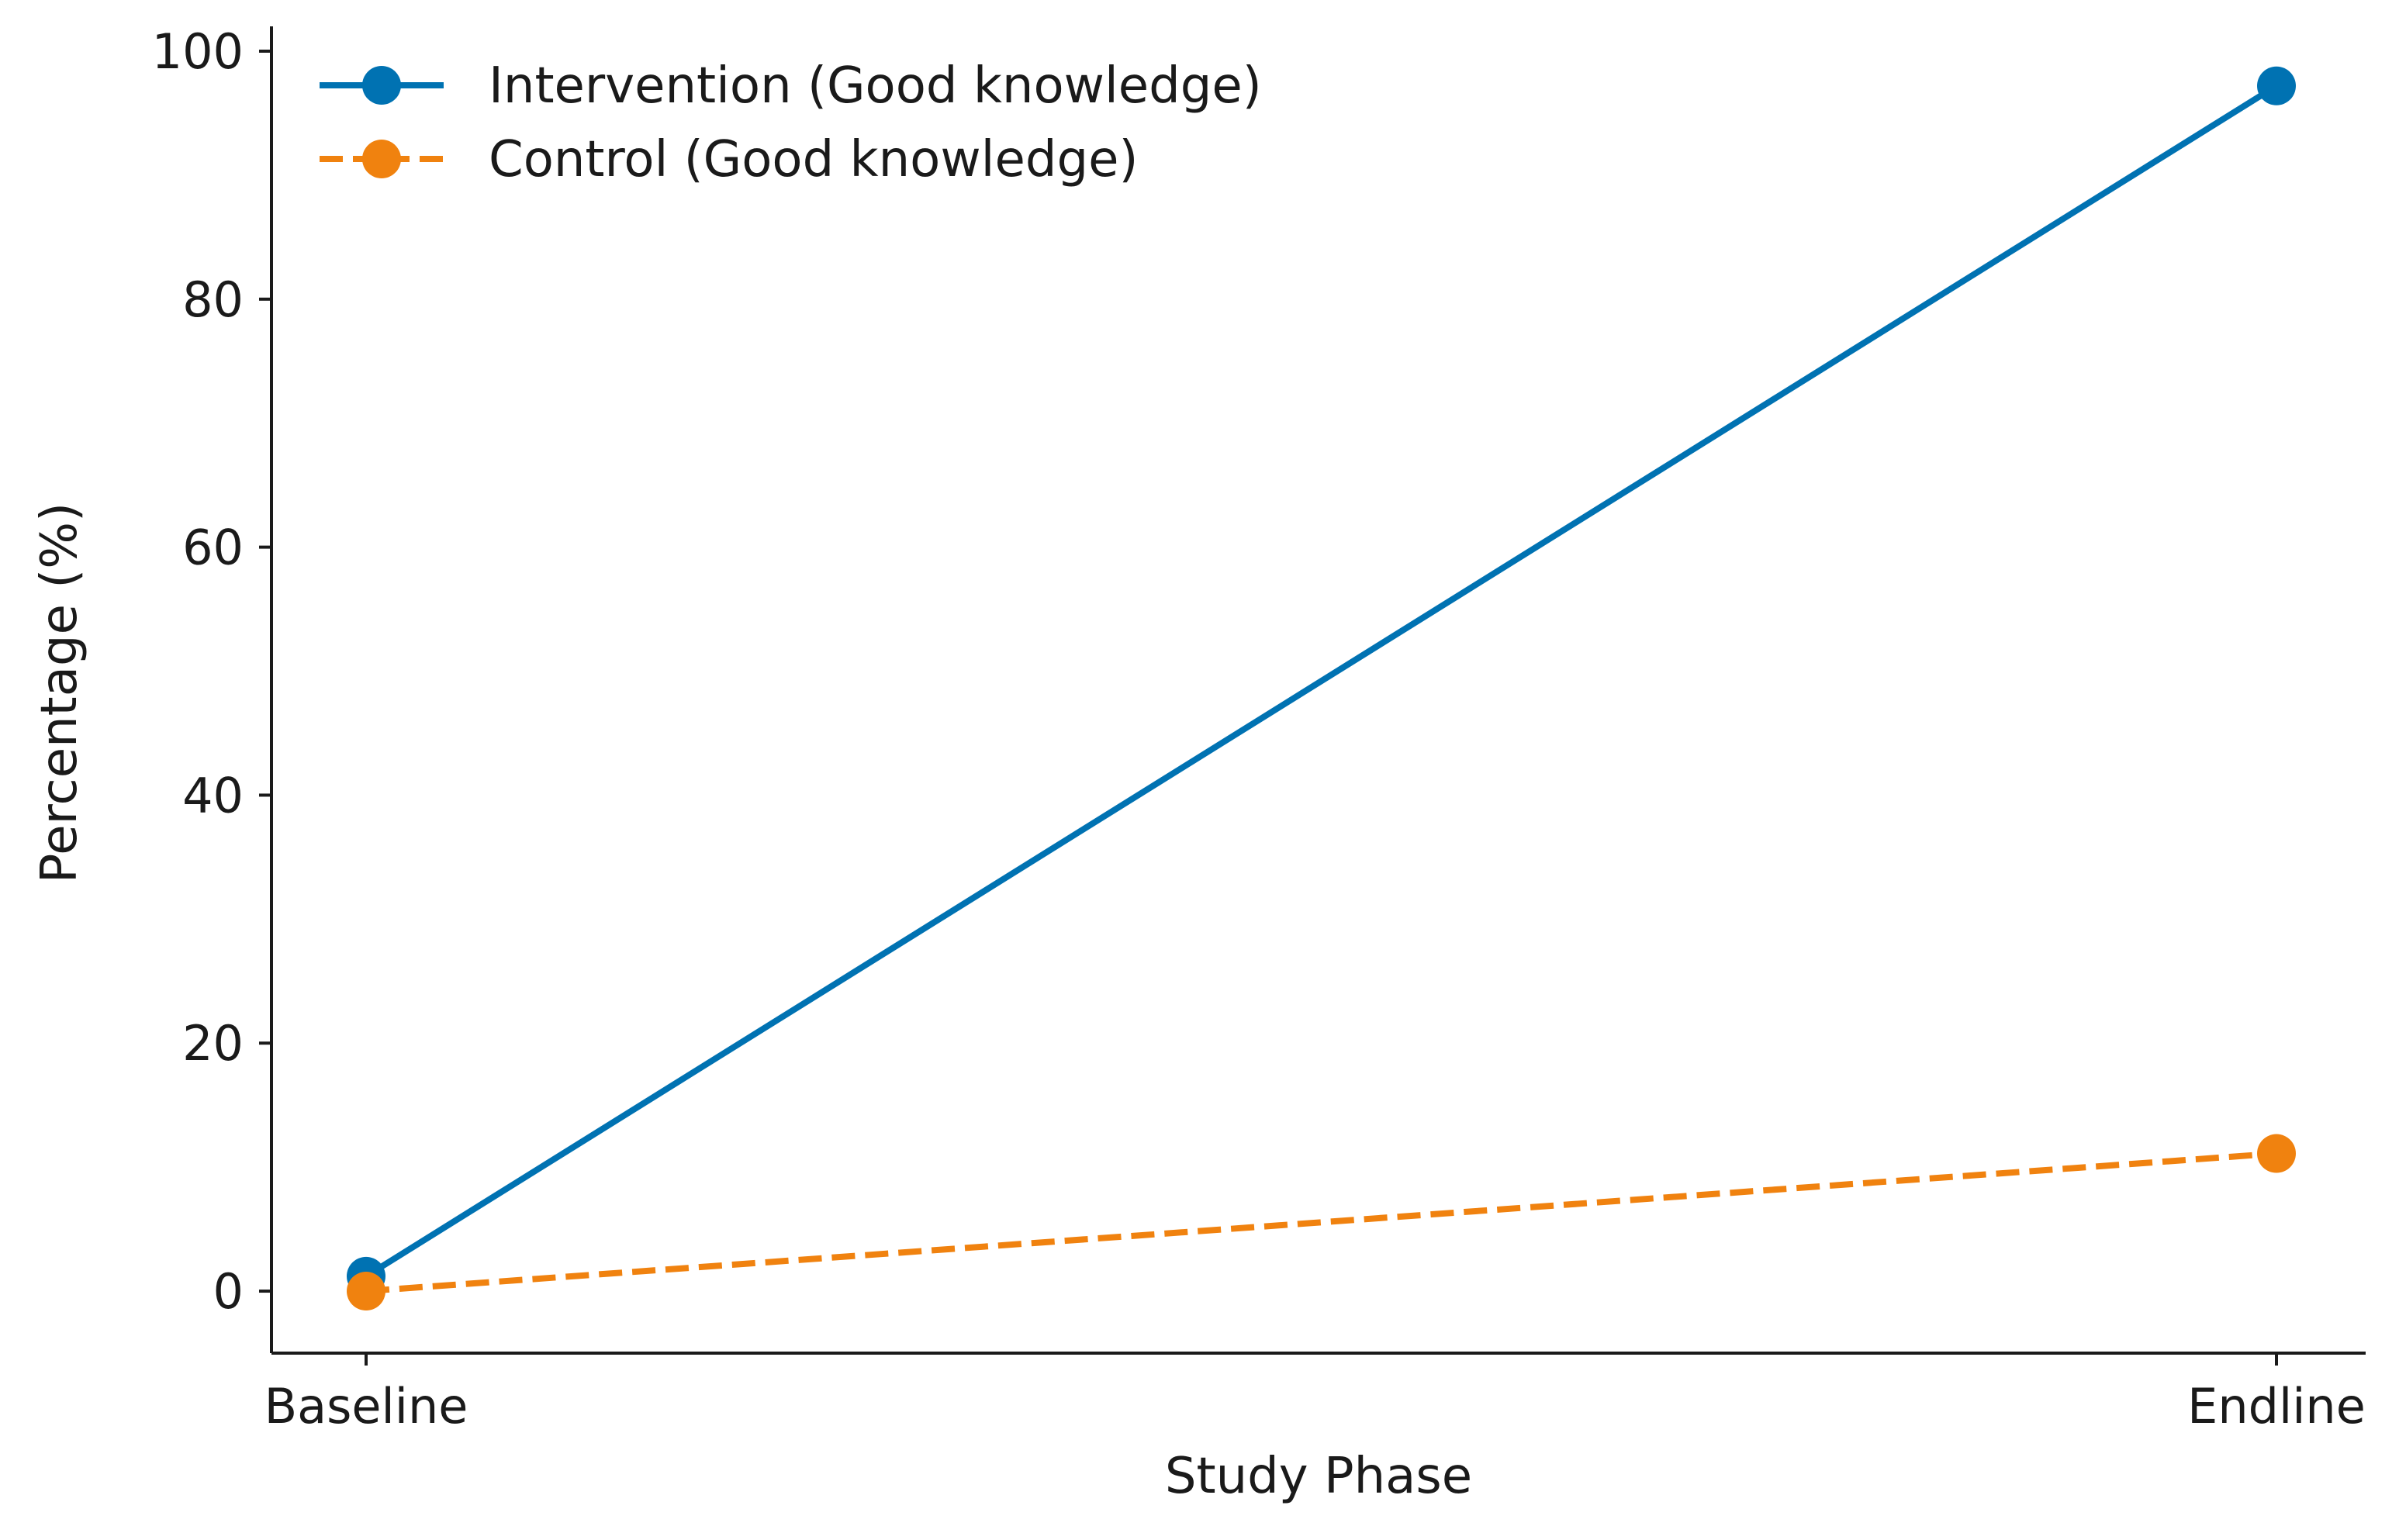 This screenshot has width=2399, height=1540. What do you see at coordinates (813, 159) in the screenshot?
I see `legend-label-2: Control (Good knowledge)` at bounding box center [813, 159].